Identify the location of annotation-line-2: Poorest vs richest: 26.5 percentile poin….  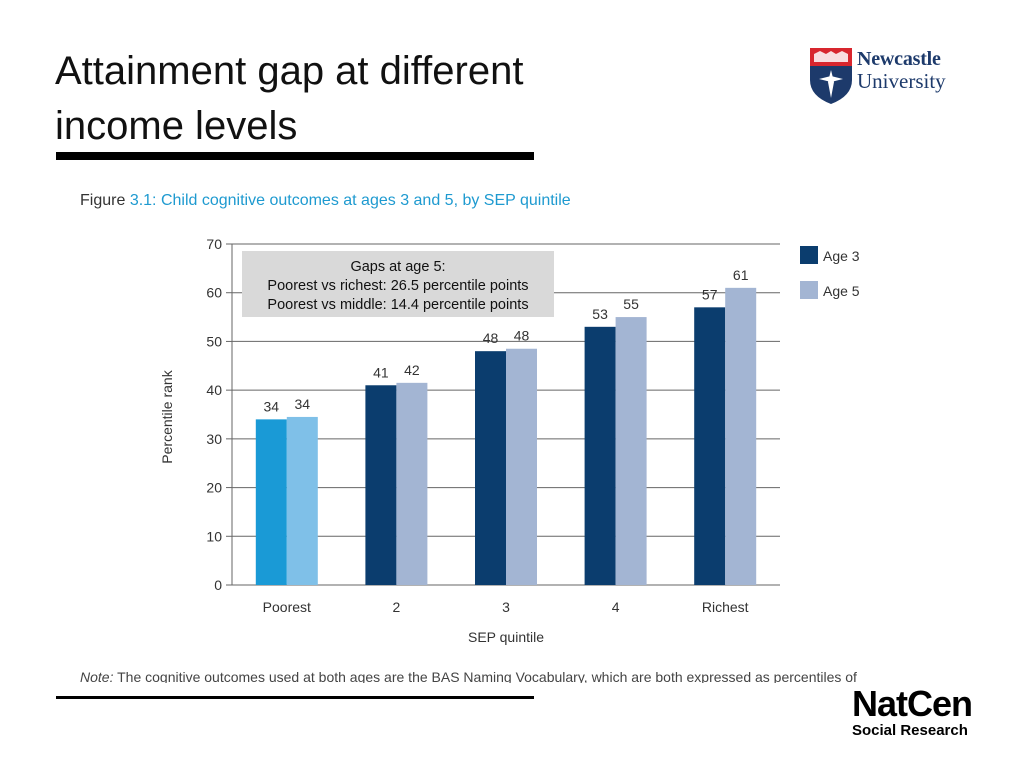
(397, 286).